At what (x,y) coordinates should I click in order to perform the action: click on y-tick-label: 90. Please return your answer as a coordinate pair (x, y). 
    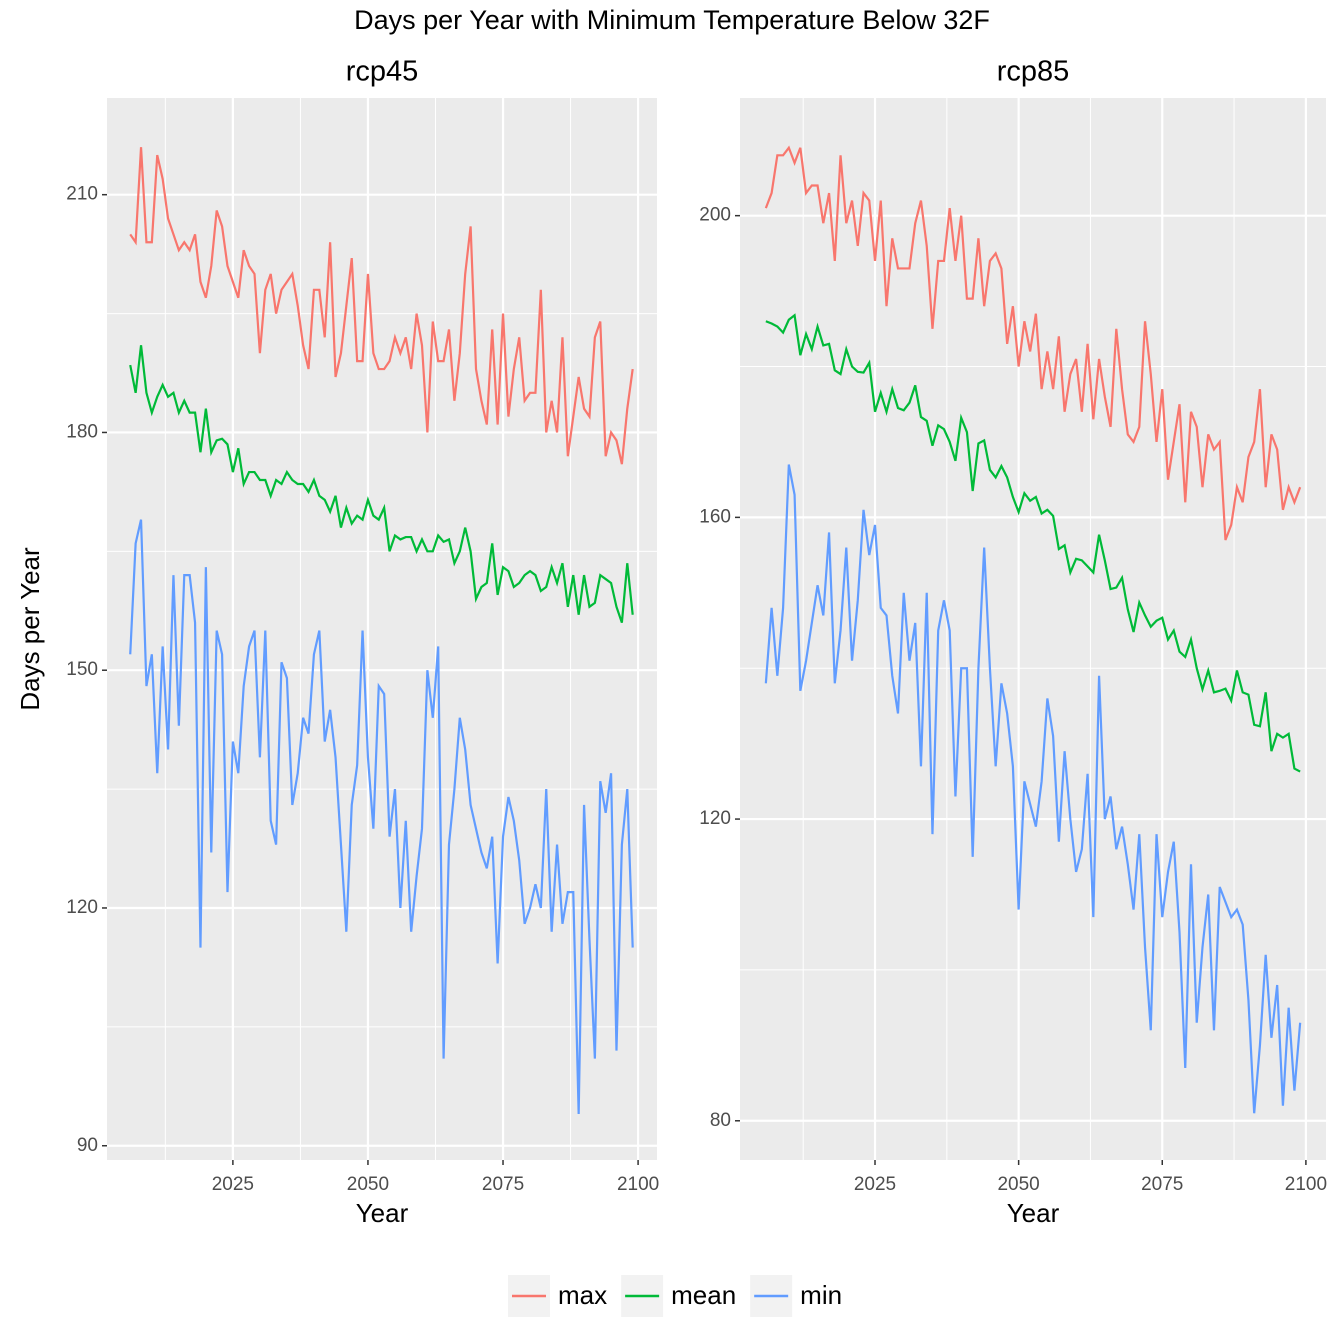
    Looking at the image, I should click on (87, 1145).